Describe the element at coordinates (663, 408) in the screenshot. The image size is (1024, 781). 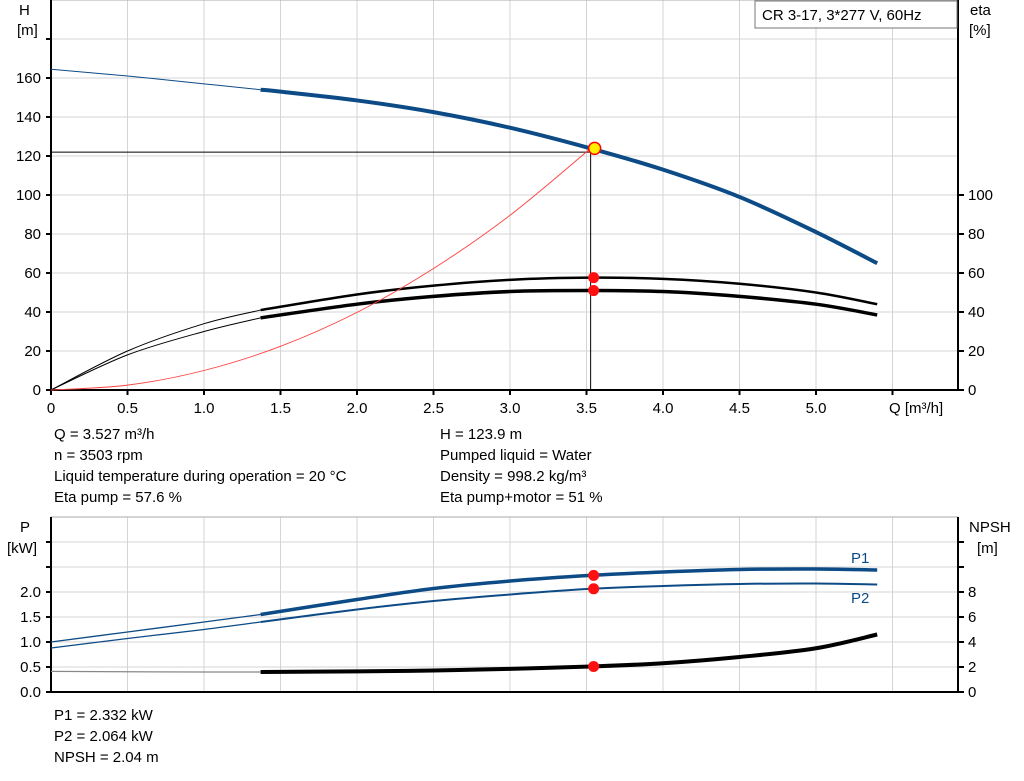
I see `x-tick-label: 4.0` at that location.